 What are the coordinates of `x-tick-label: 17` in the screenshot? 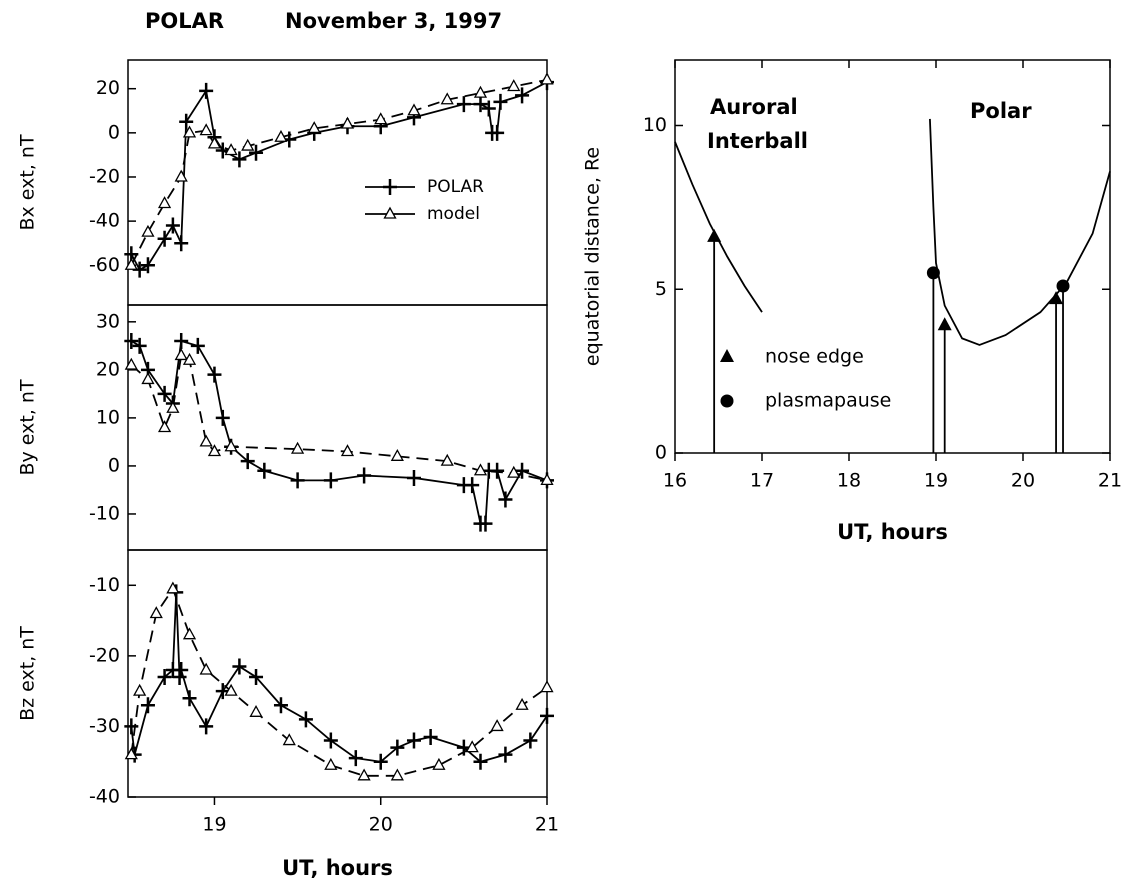 It's located at (762, 481).